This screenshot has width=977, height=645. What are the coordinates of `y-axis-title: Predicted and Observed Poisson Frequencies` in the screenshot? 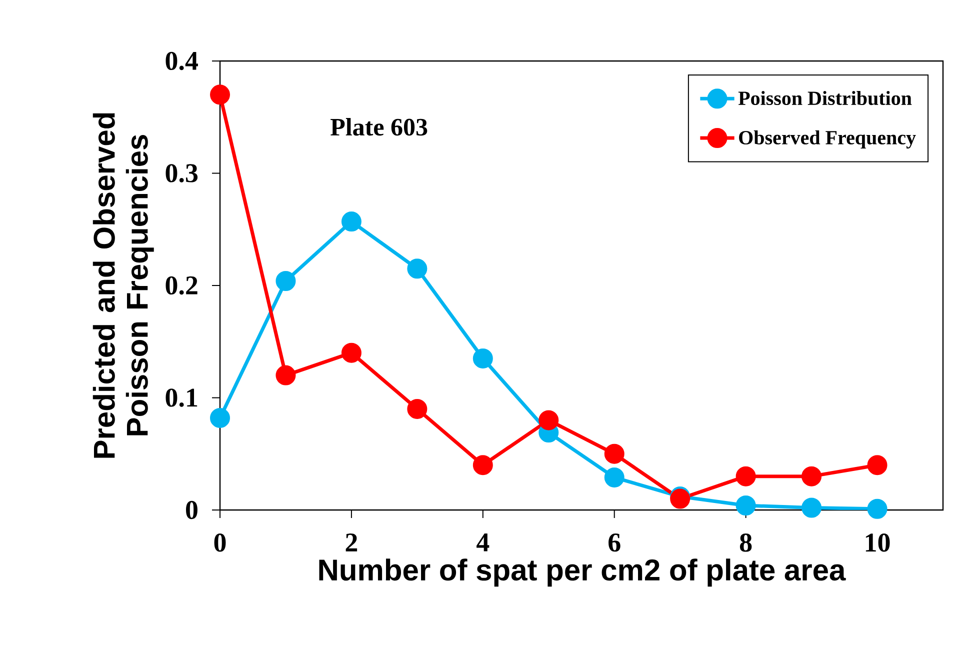 It's located at (123, 285).